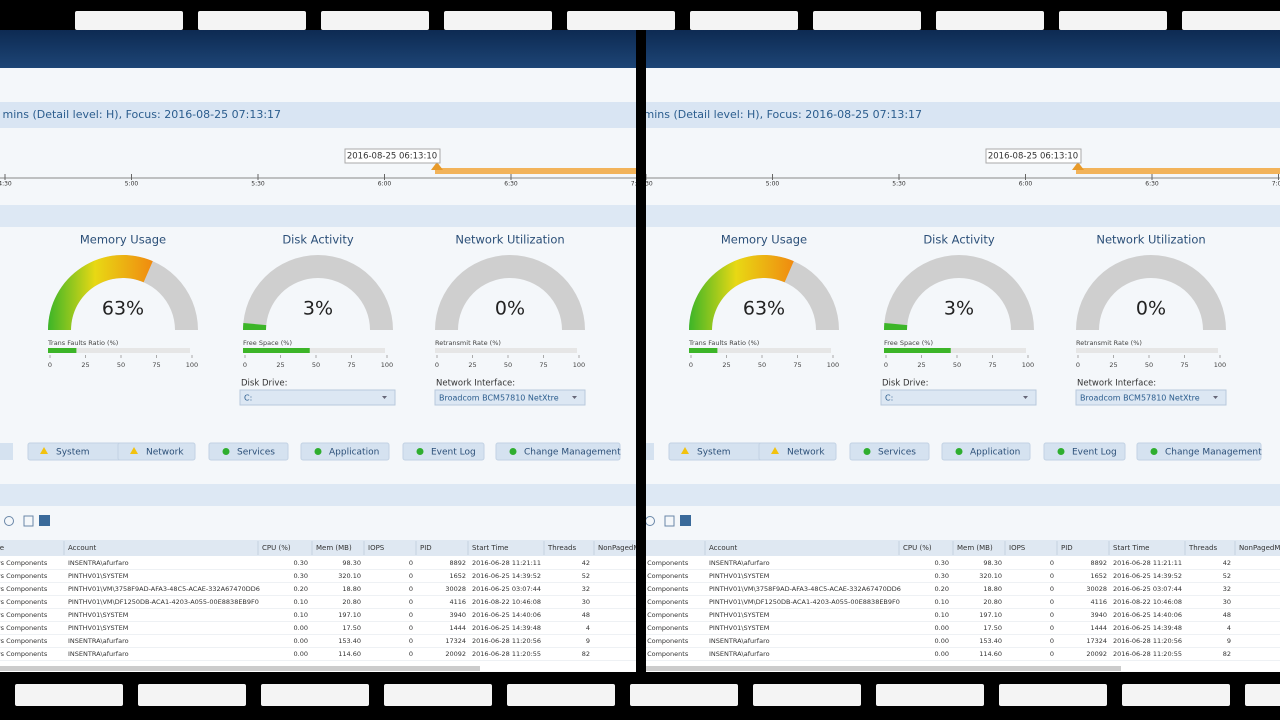 The height and width of the screenshot is (720, 1280). I want to click on cell: 2016-06-25 14:39:48, so click(506, 628).